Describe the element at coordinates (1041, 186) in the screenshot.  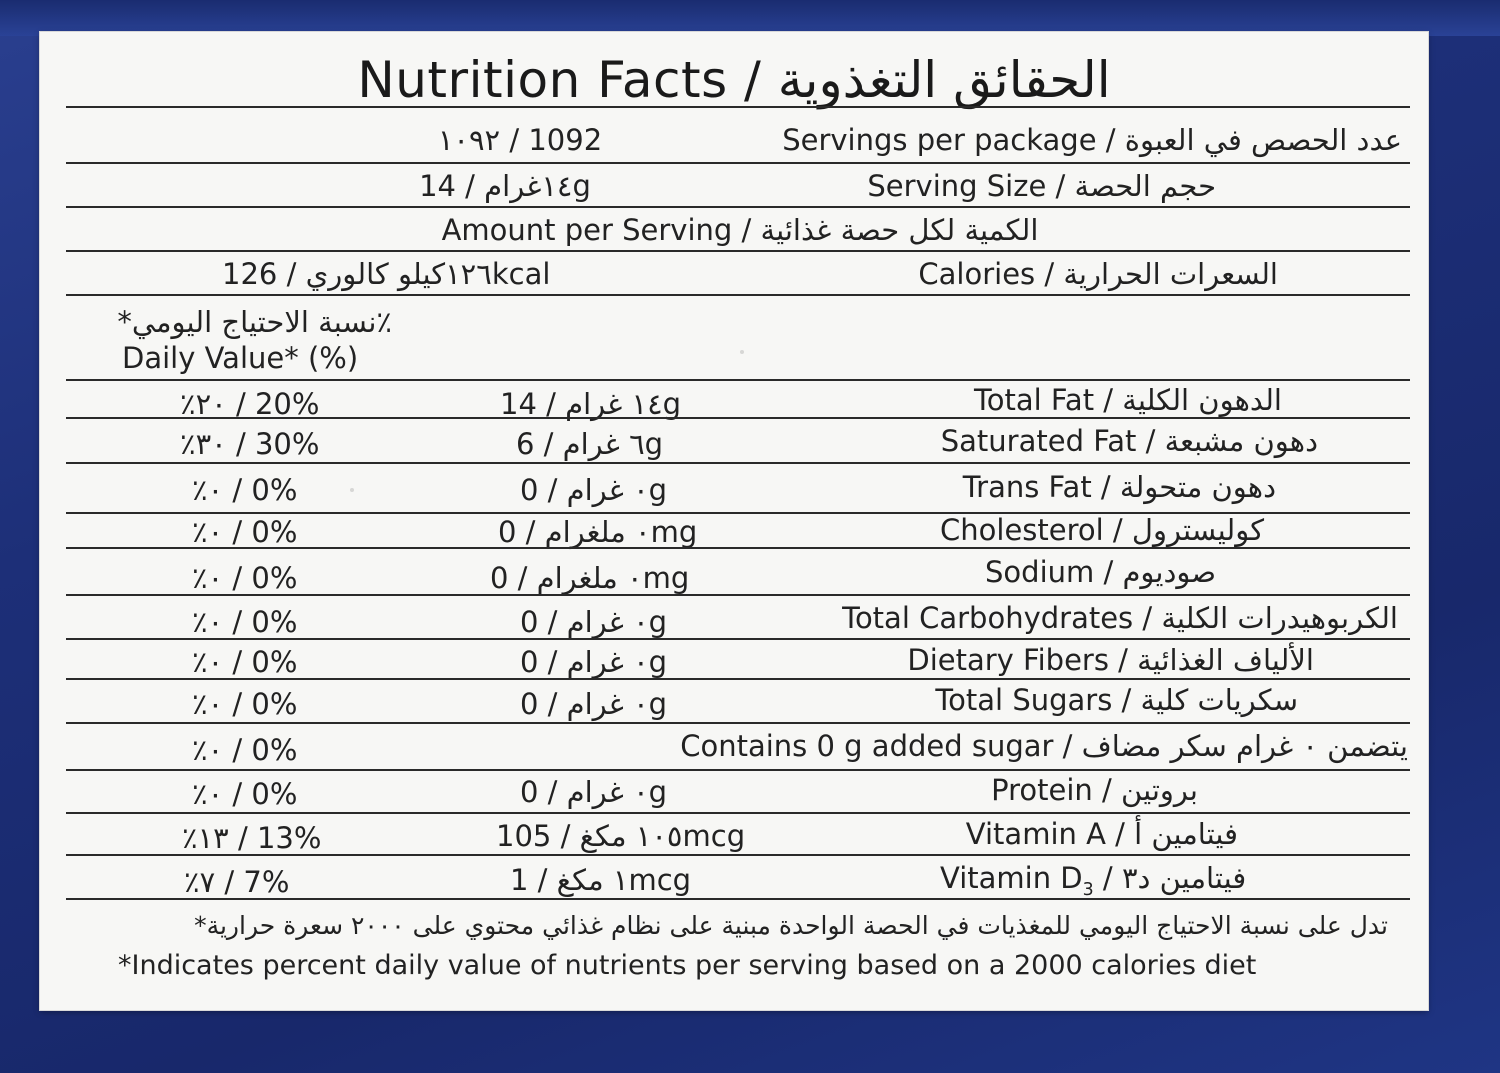
I see `serving-size-label: Serving Size / حجم الحصة` at that location.